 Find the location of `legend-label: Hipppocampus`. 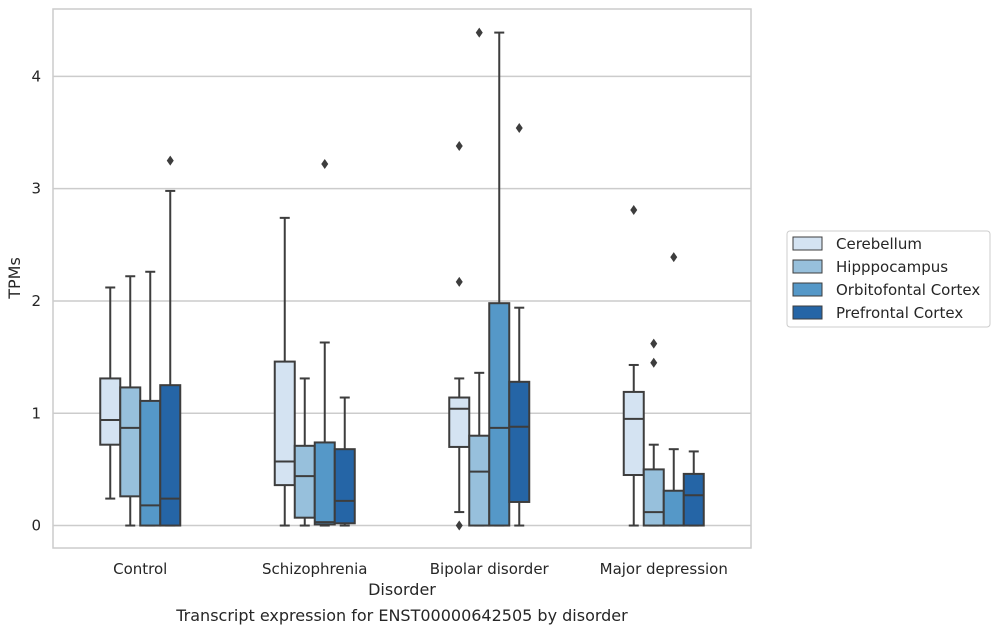

legend-label: Hipppocampus is located at coordinates (892, 267).